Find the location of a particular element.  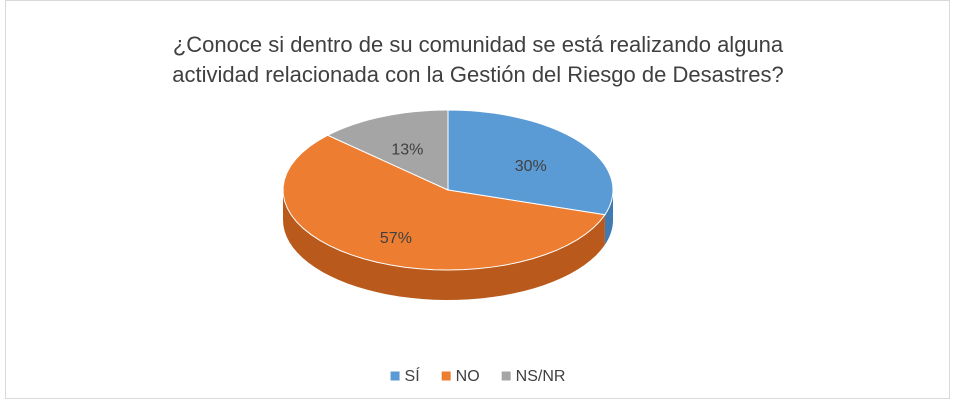

legend-label: NO is located at coordinates (468, 376).